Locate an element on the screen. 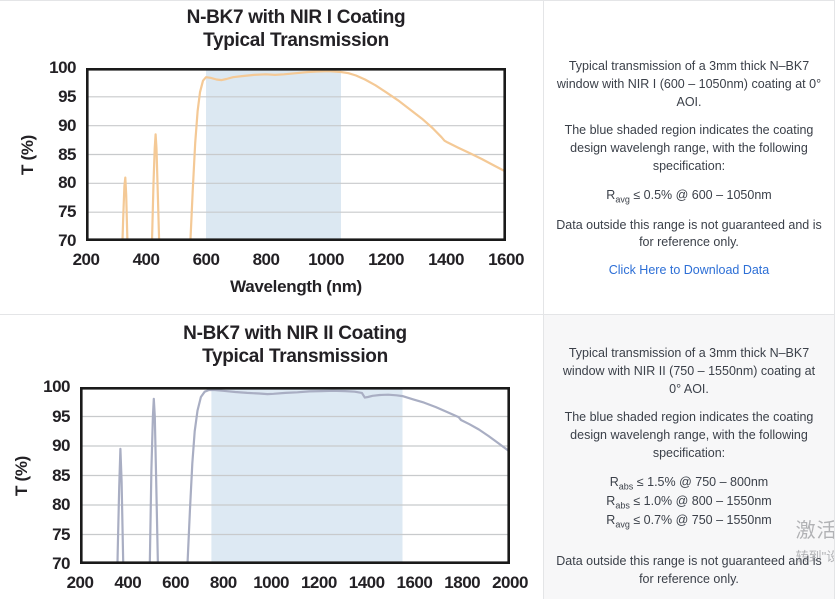  spec-list: Ravg ≤ 0.5% @ 600 – 1050nm is located at coordinates (689, 196).